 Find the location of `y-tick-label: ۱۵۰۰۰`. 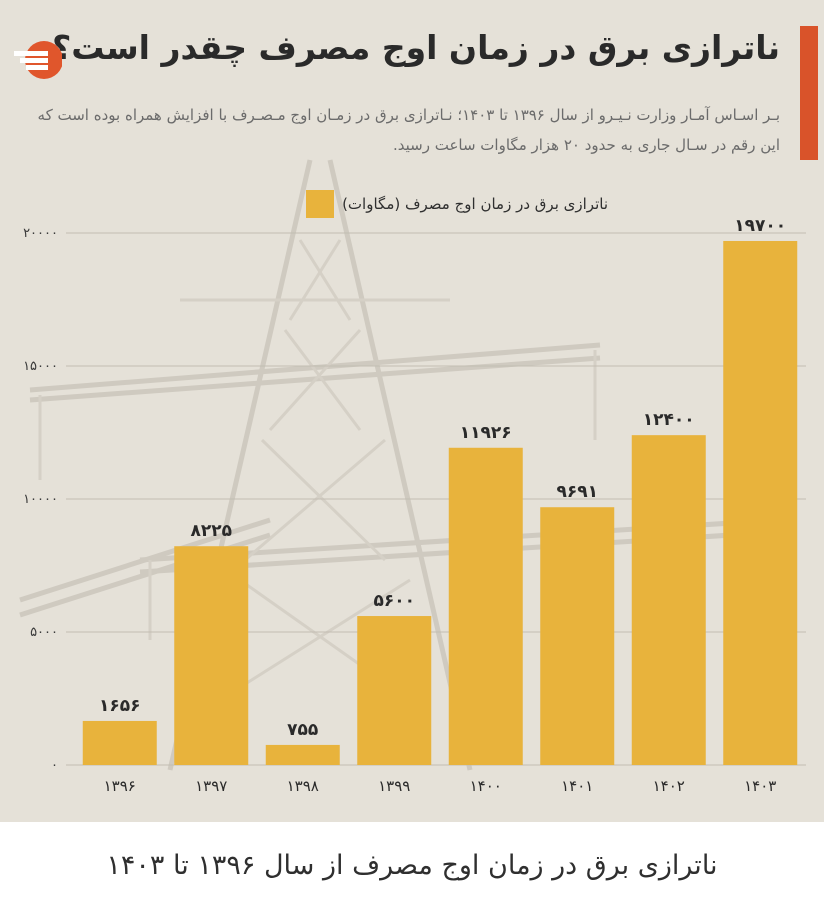

y-tick-label: ۱۵۰۰۰ is located at coordinates (40, 366).